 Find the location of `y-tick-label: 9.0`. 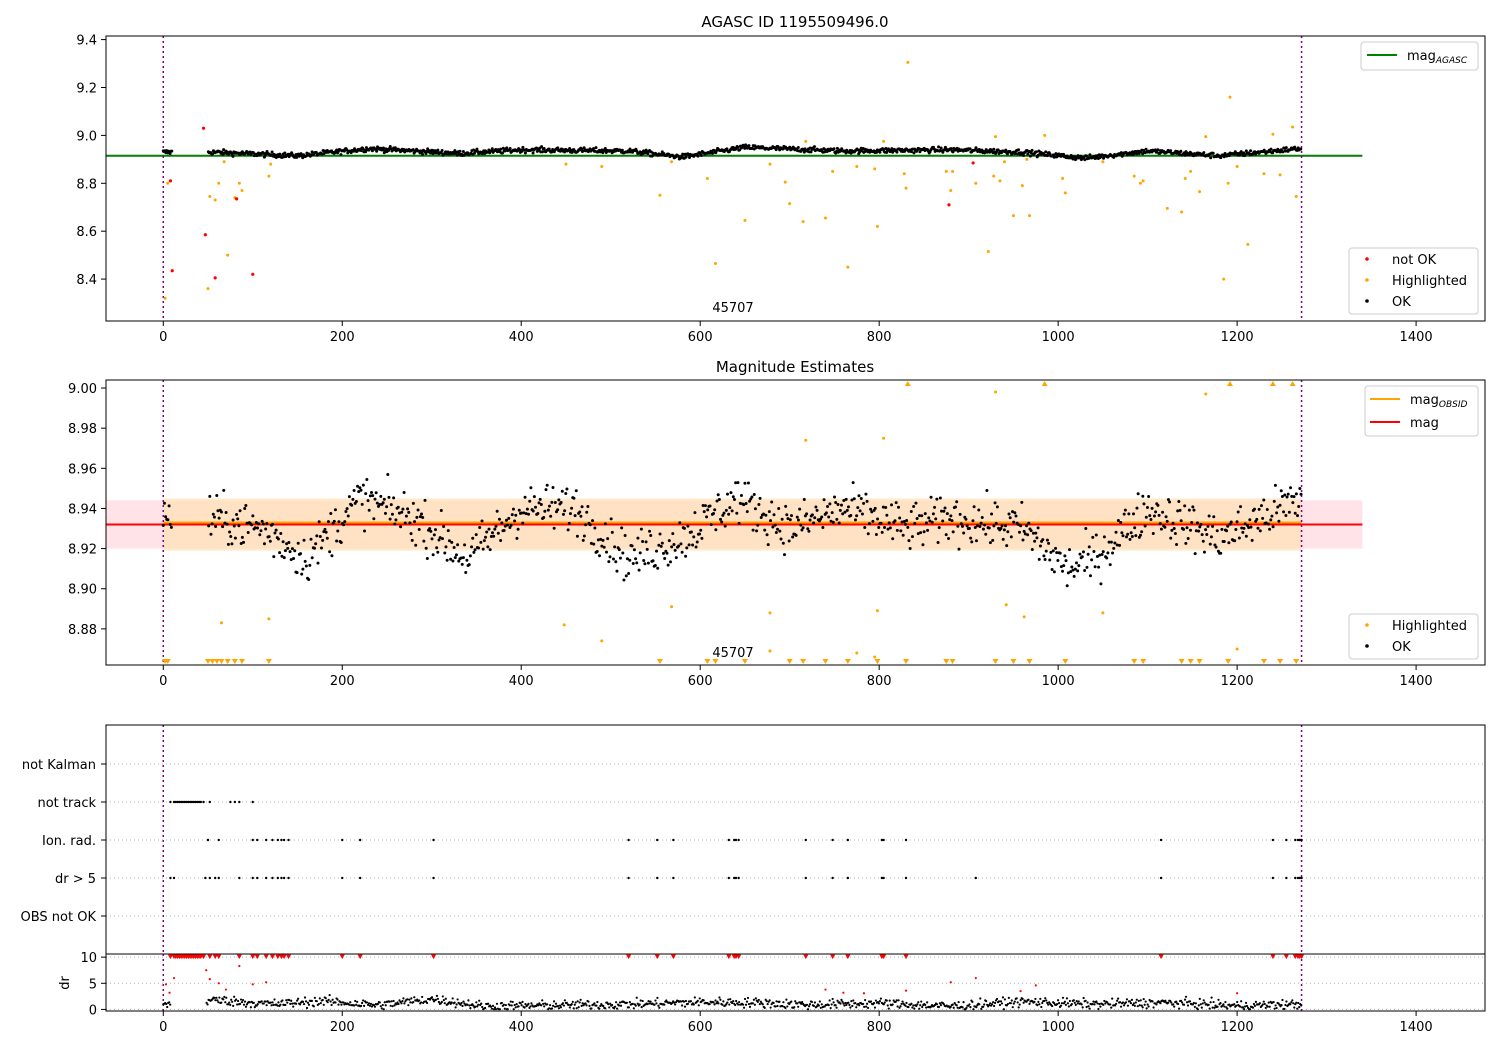

y-tick-label: 9.0 is located at coordinates (86, 136).